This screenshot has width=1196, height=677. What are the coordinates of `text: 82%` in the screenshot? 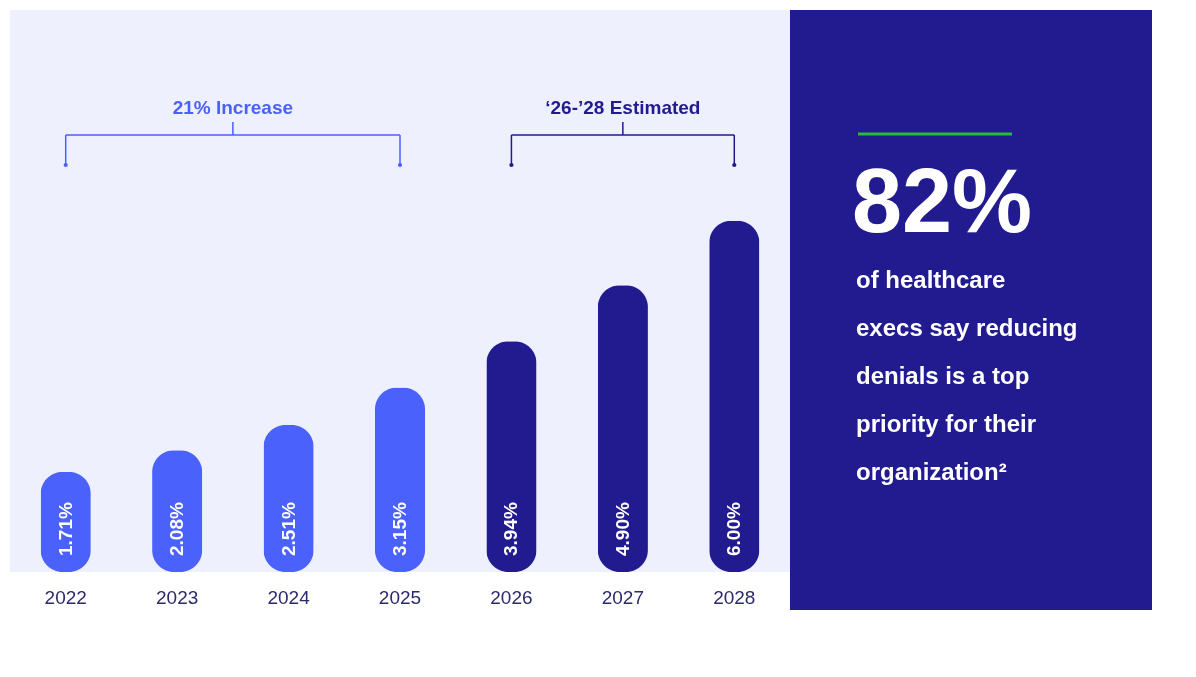 It's located at (942, 201).